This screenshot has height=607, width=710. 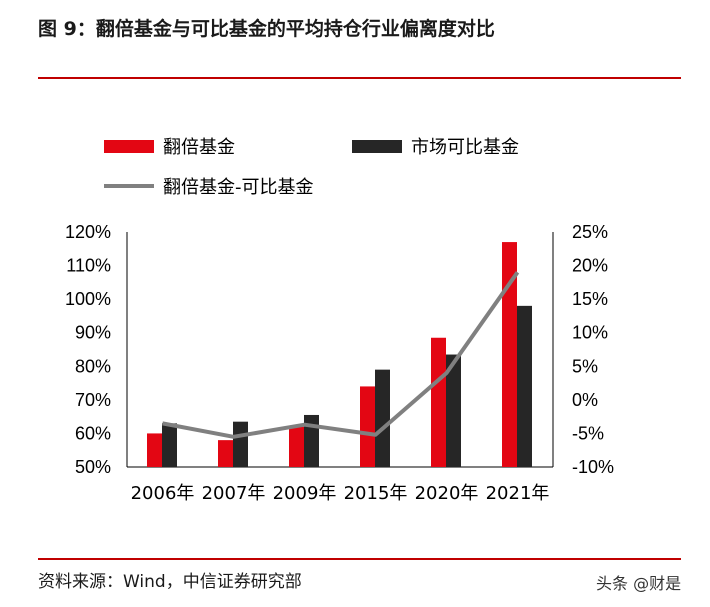 What do you see at coordinates (88, 232) in the screenshot?
I see `left-tick-label: 120%` at bounding box center [88, 232].